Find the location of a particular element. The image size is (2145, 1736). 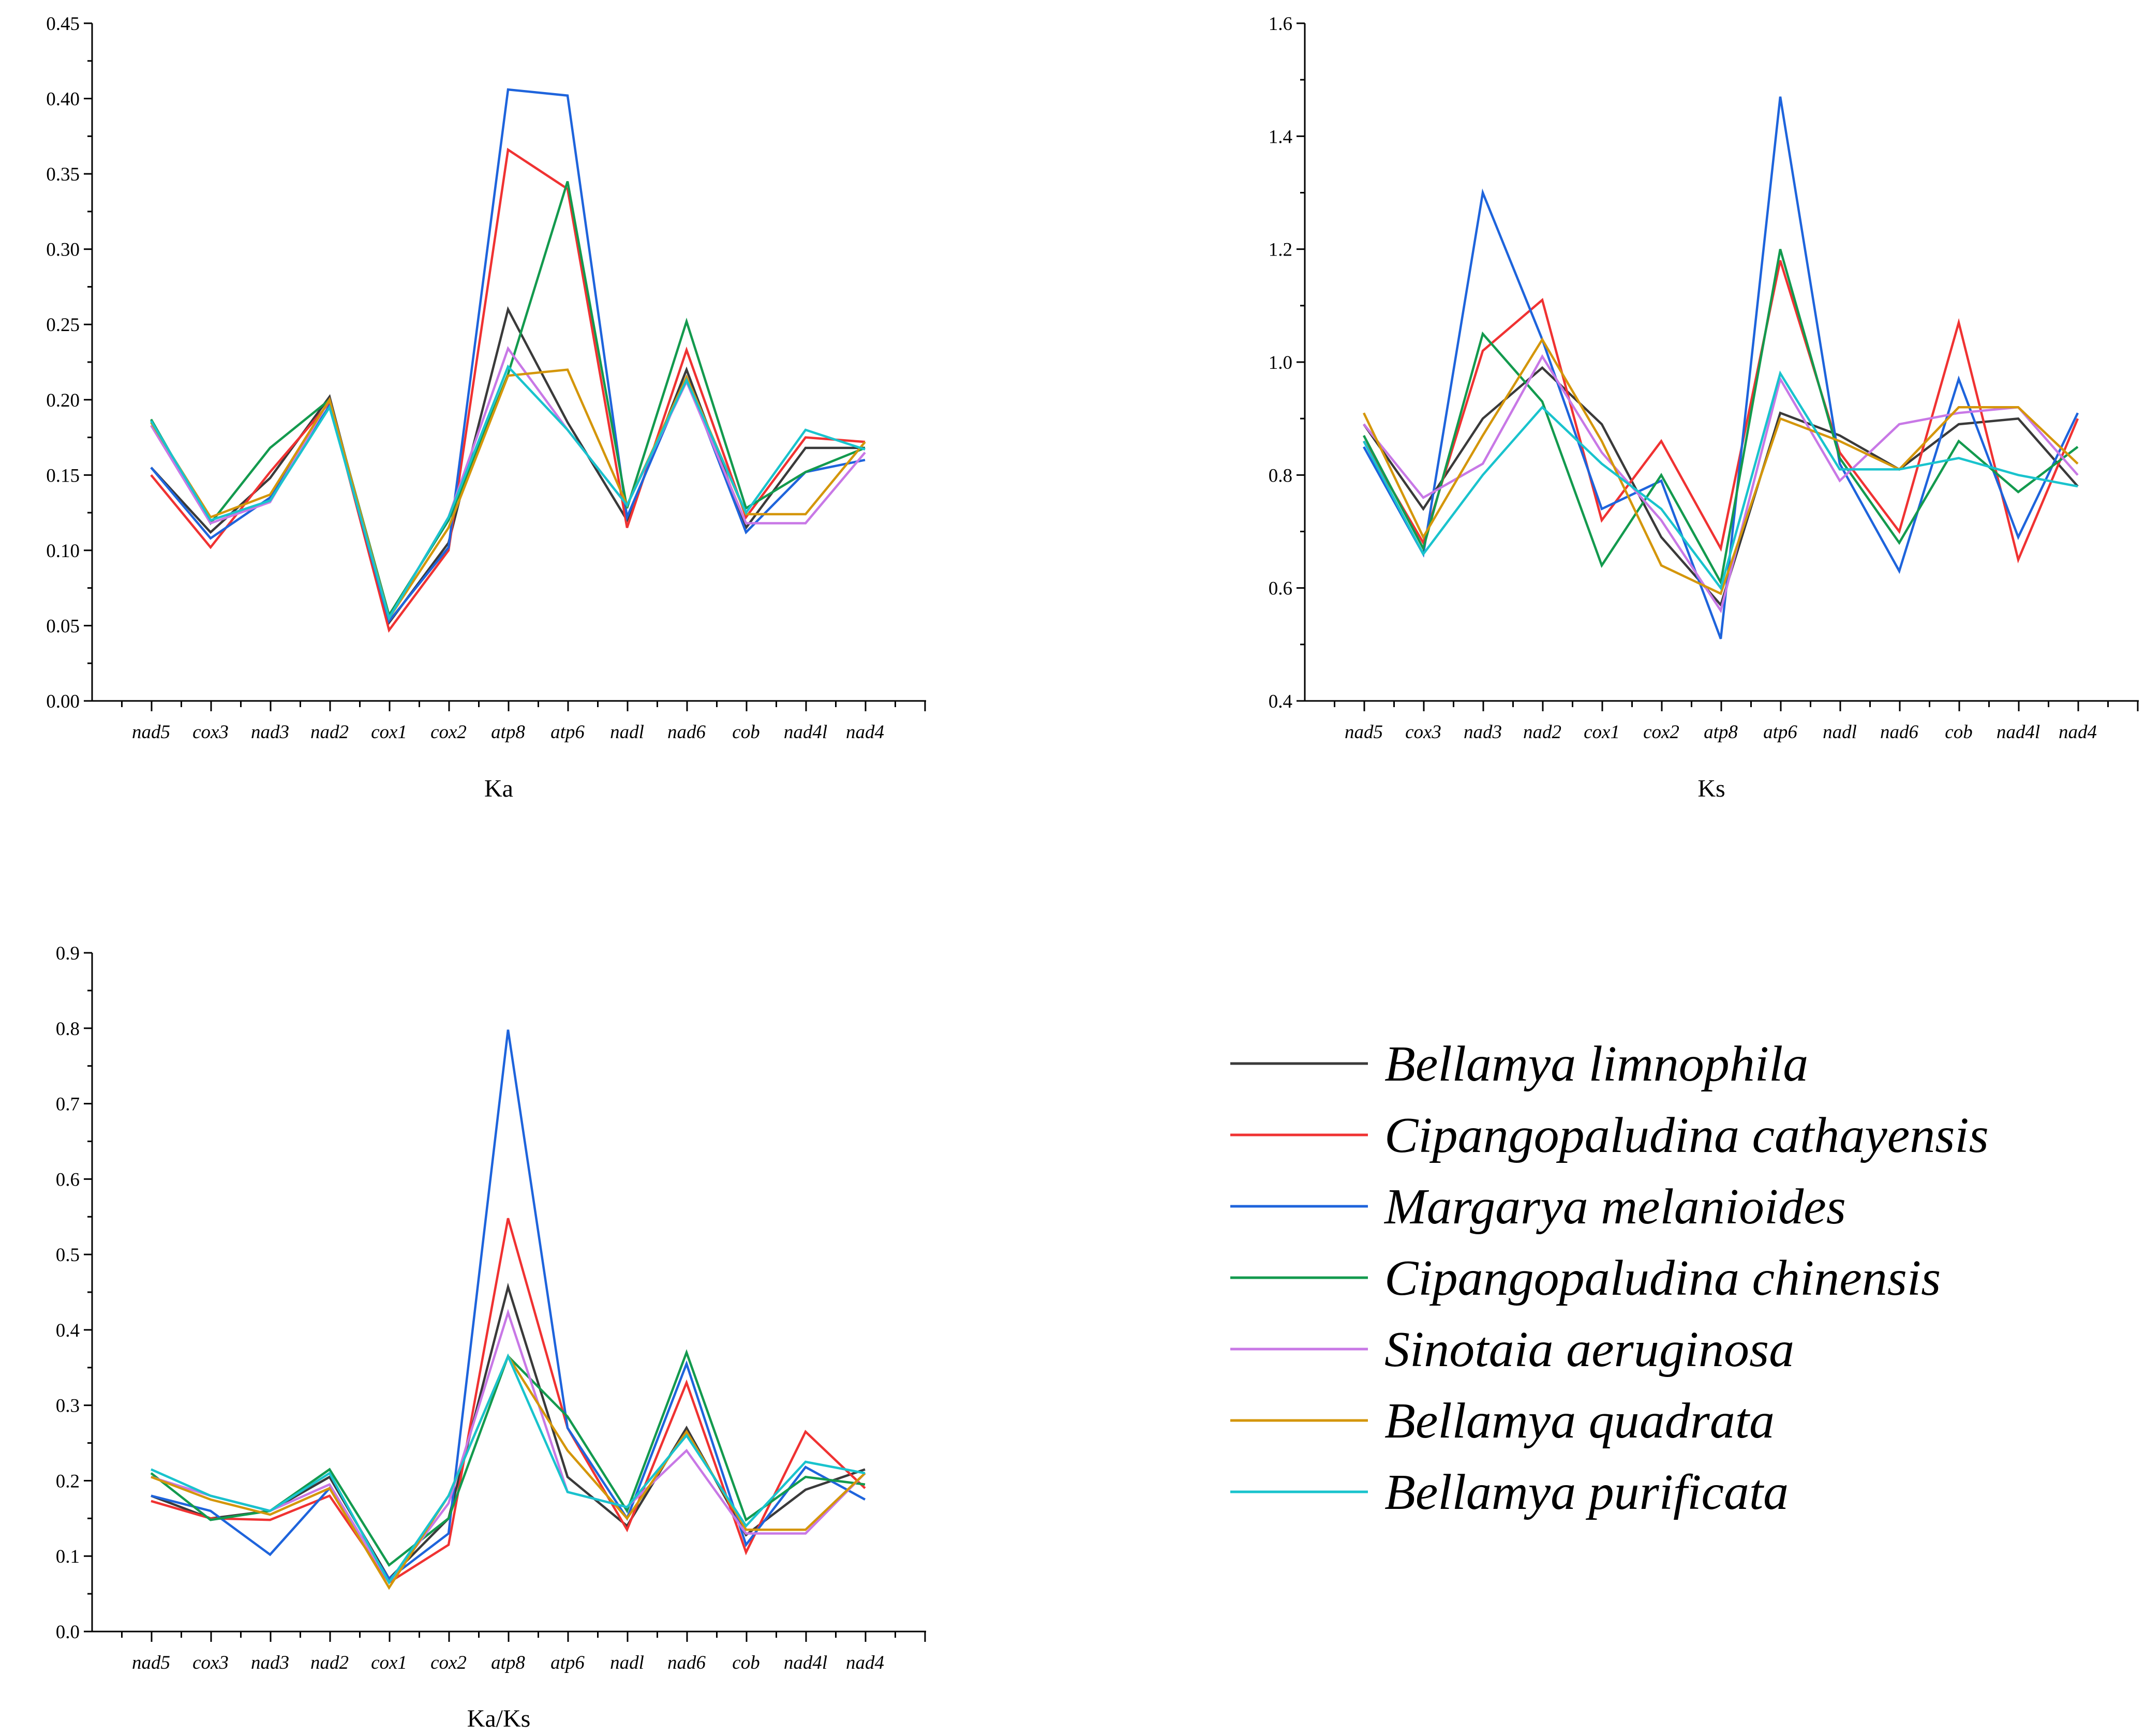

x-axis-title: Ks is located at coordinates (1711, 788).